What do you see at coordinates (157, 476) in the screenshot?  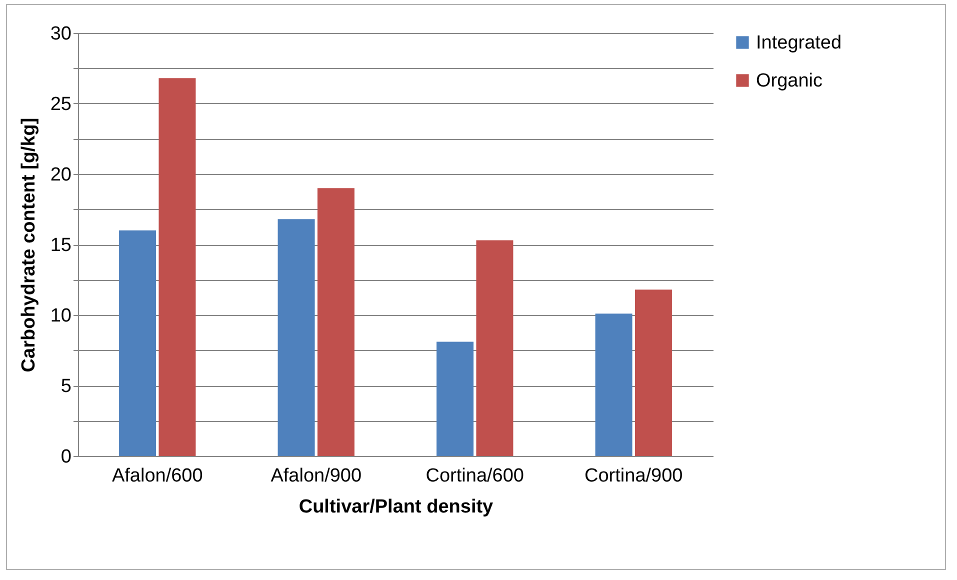 I see `x-tick-label: Afalon/600` at bounding box center [157, 476].